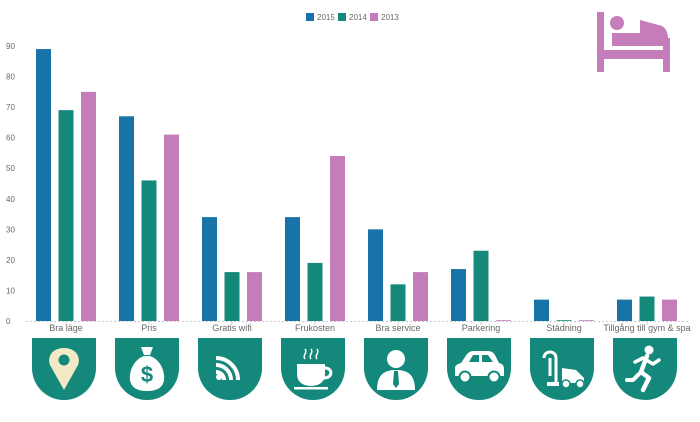 This screenshot has height=422, width=700. What do you see at coordinates (633, 42) in the screenshot?
I see `hotel-bed-icon` at bounding box center [633, 42].